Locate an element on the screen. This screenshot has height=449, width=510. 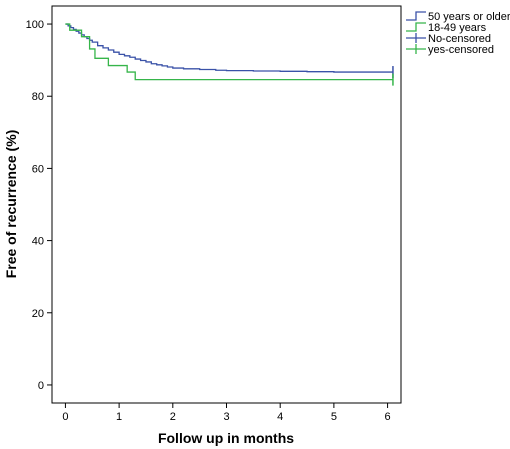
y-tick-label: 60 is located at coordinates (38, 169).